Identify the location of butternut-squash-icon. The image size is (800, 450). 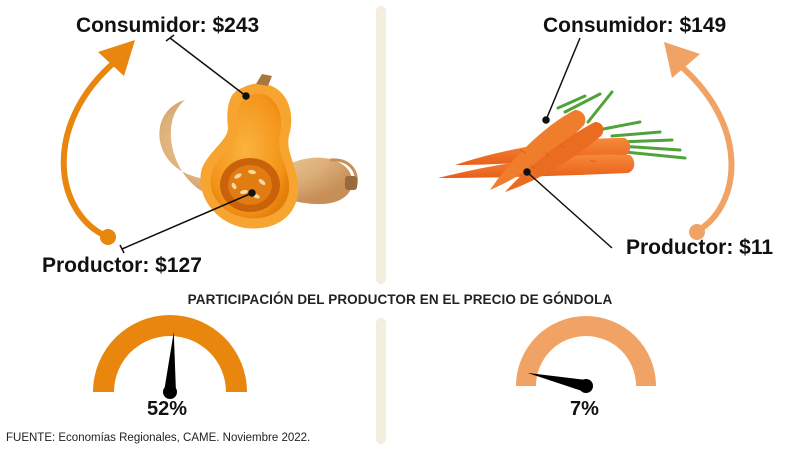
(258, 151).